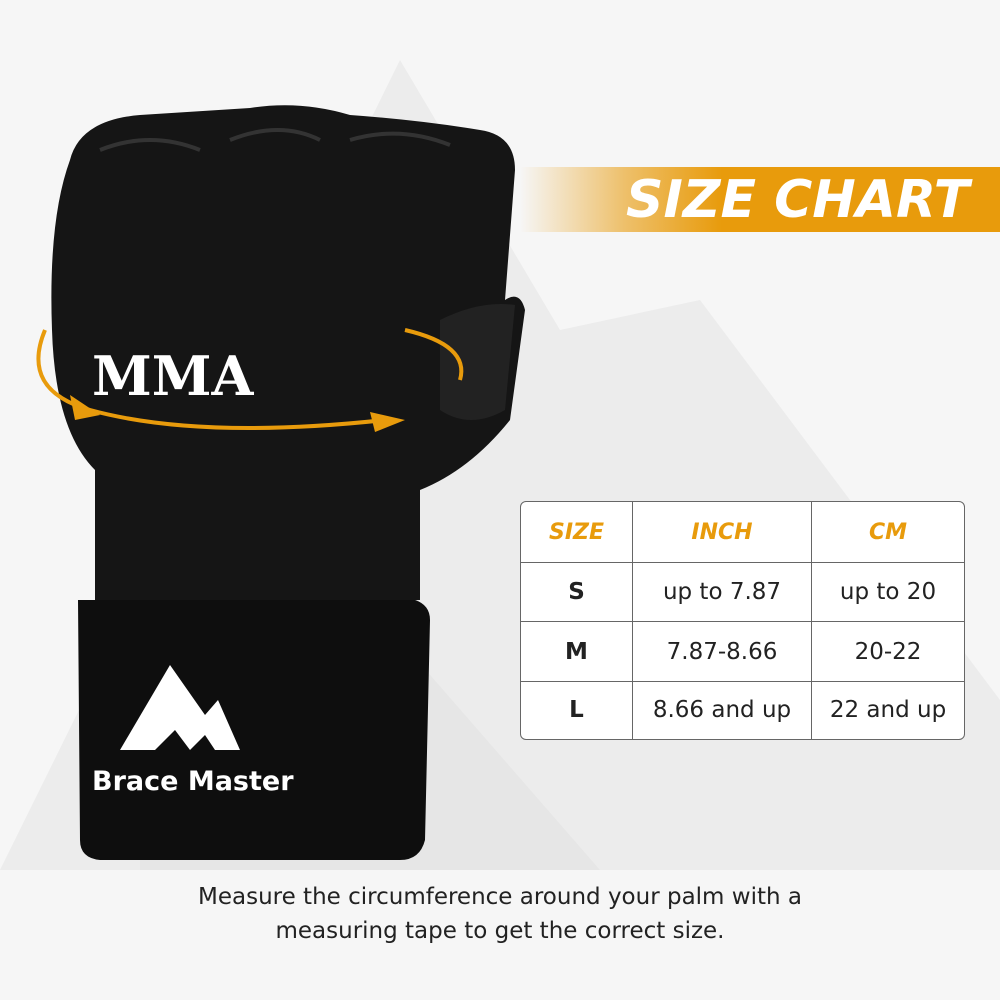 The width and height of the screenshot is (1000, 1000). What do you see at coordinates (577, 710) in the screenshot?
I see `cell-size: L` at bounding box center [577, 710].